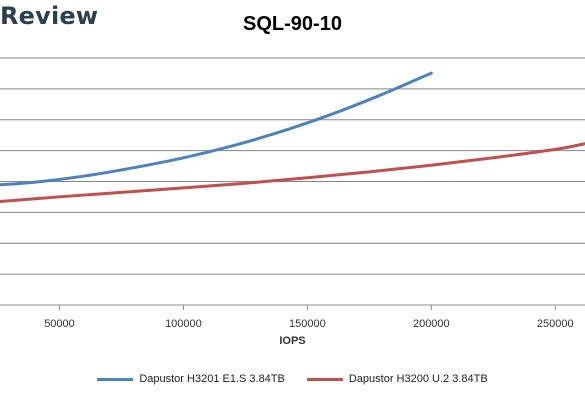 This screenshot has height=401, width=585. What do you see at coordinates (49, 16) in the screenshot?
I see `brand-logo: Review` at bounding box center [49, 16].